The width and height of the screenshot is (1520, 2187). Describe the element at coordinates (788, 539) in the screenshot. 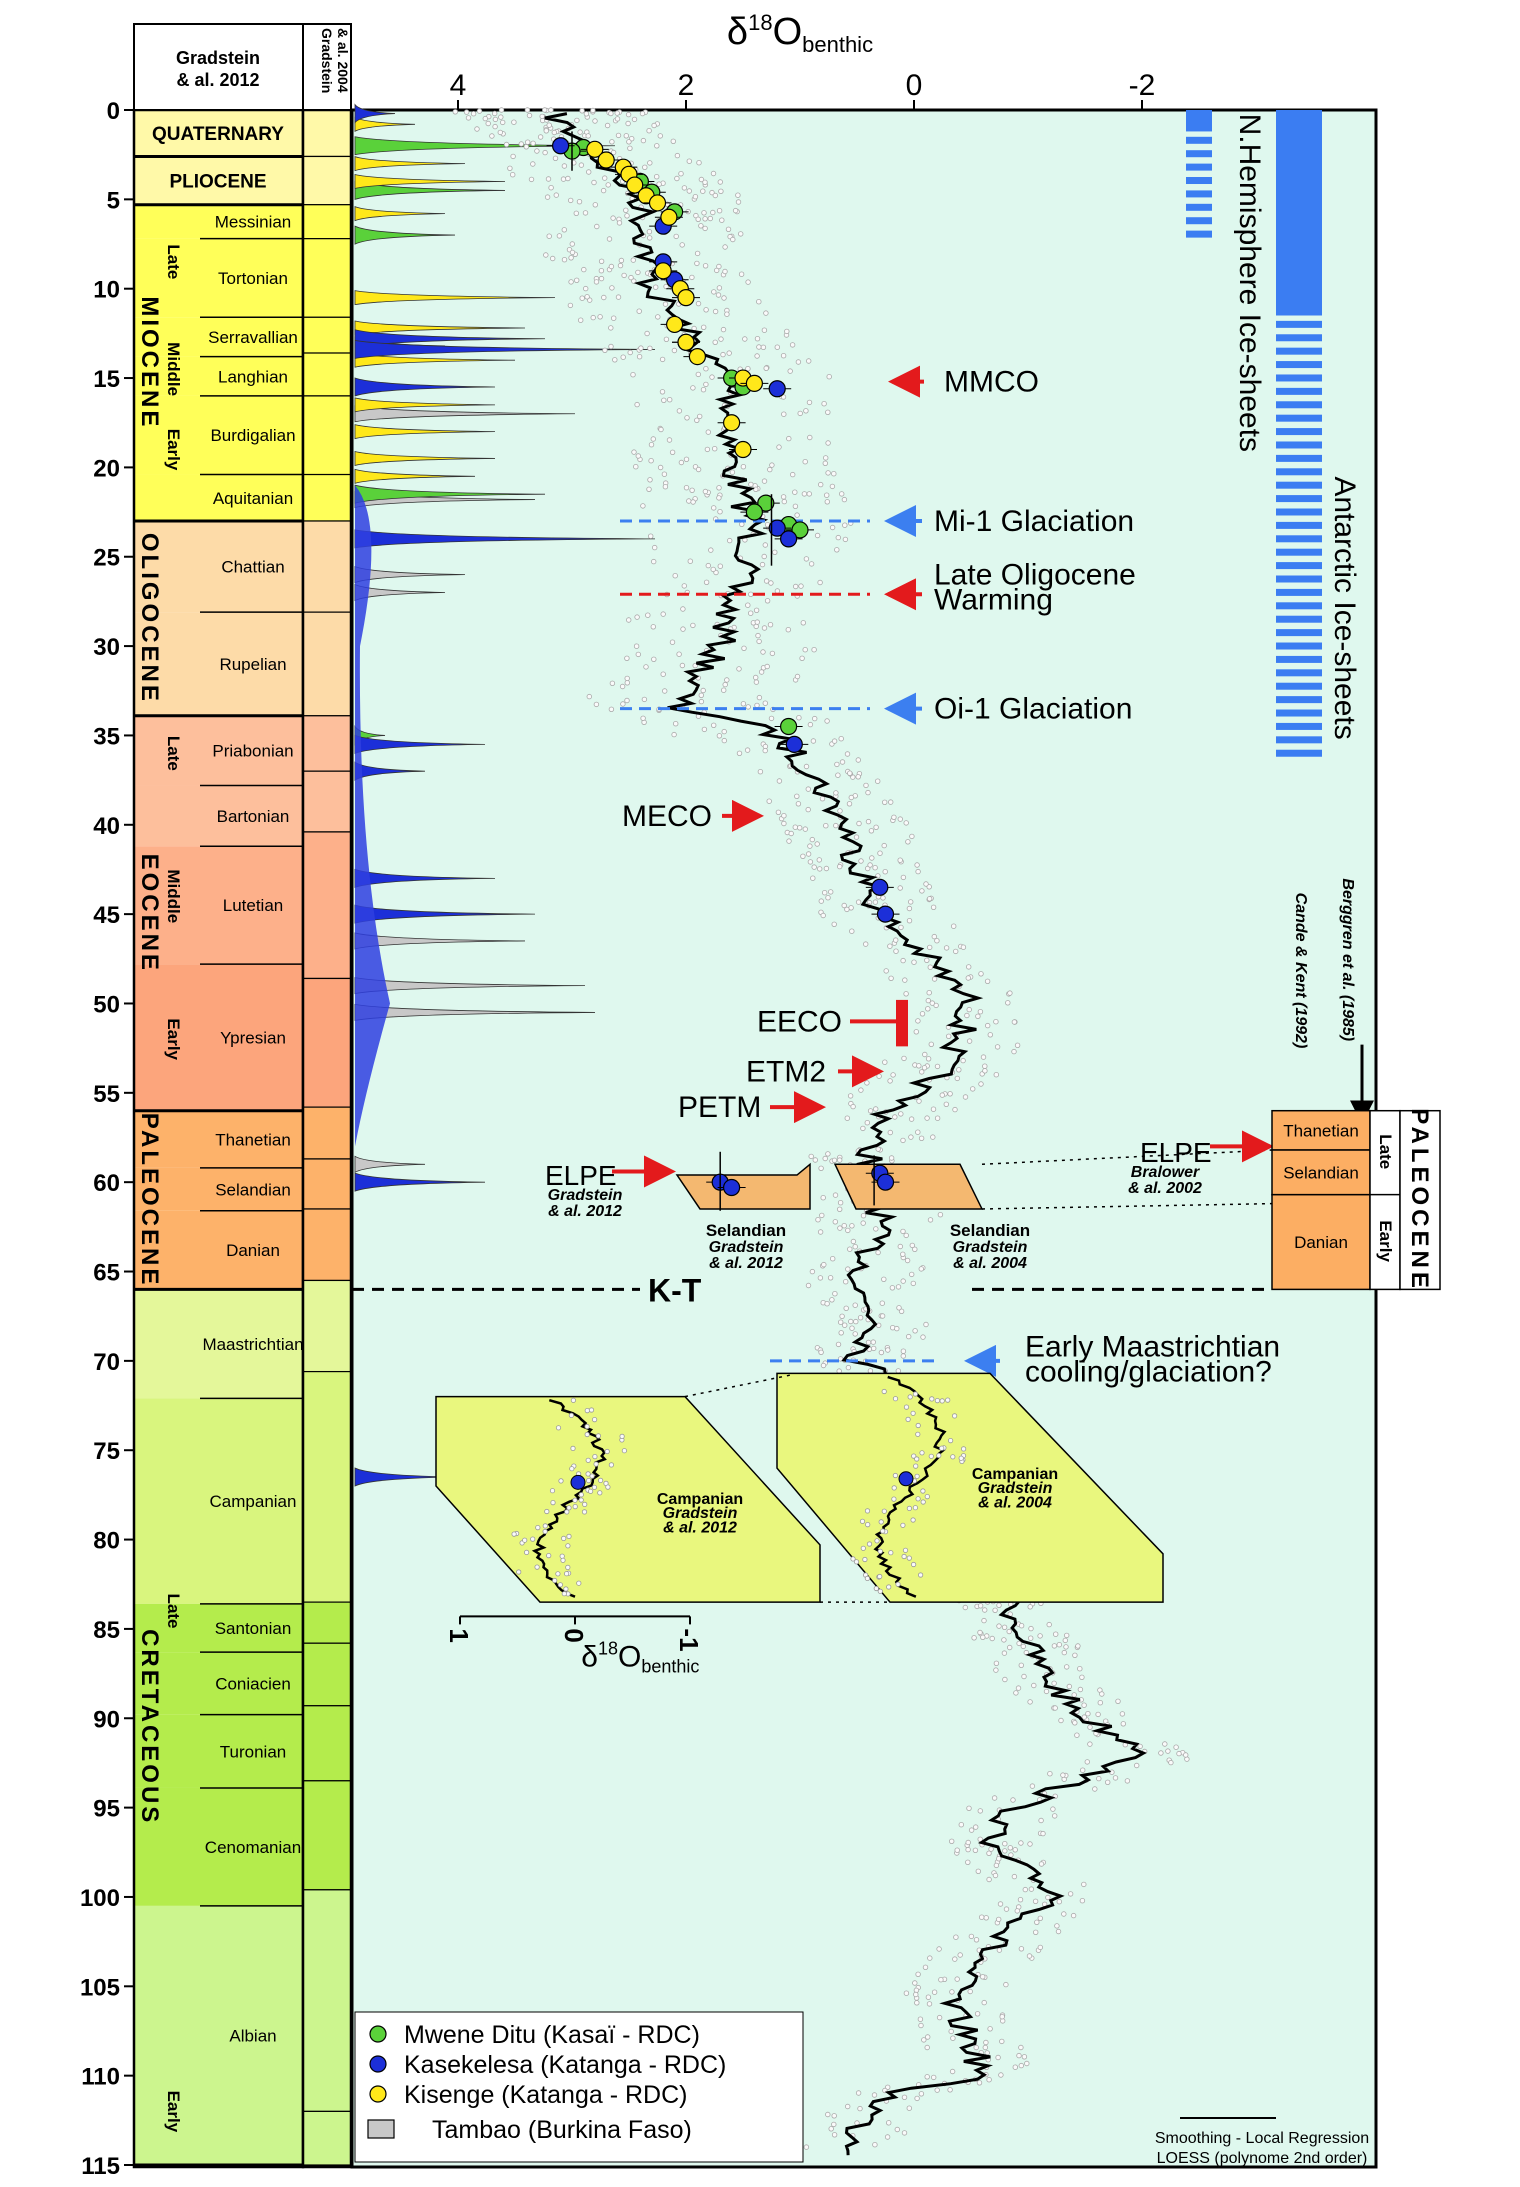

I see `sample-point` at that location.